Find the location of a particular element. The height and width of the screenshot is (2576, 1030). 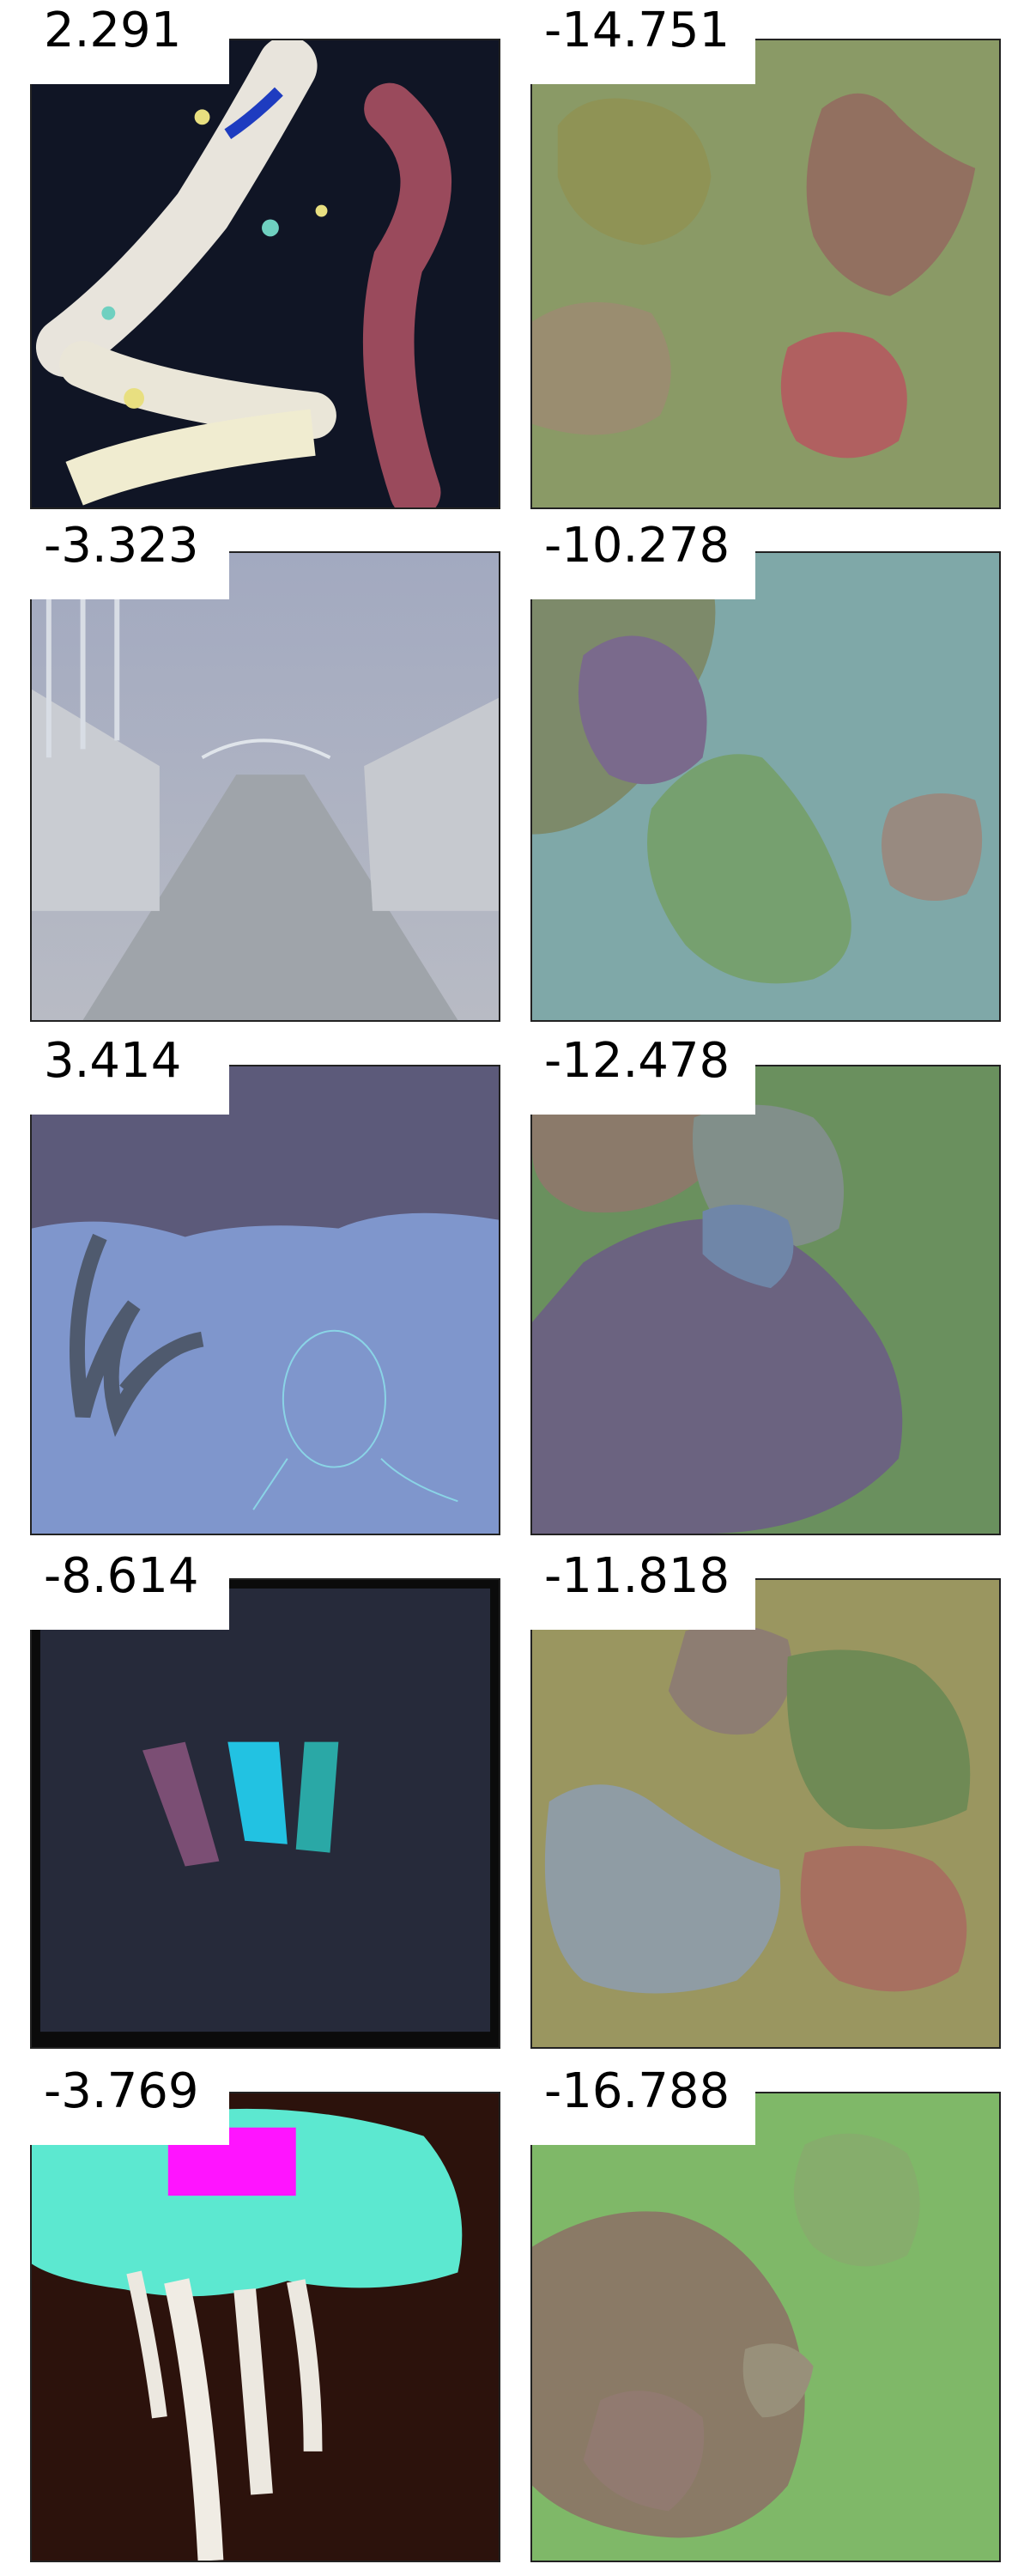

score-label-left-3: 3.414 is located at coordinates (129, 1072).